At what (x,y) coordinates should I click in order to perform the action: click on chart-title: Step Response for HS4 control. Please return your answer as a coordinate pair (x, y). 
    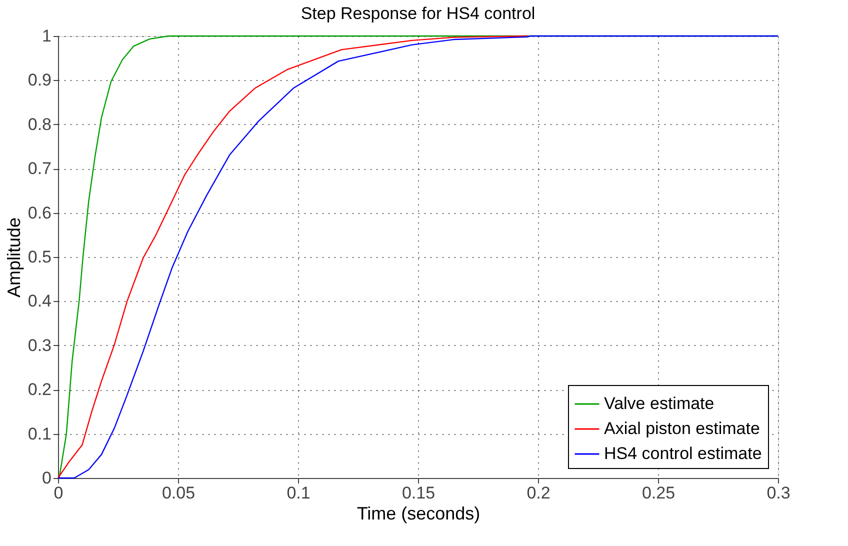
    Looking at the image, I should click on (418, 13).